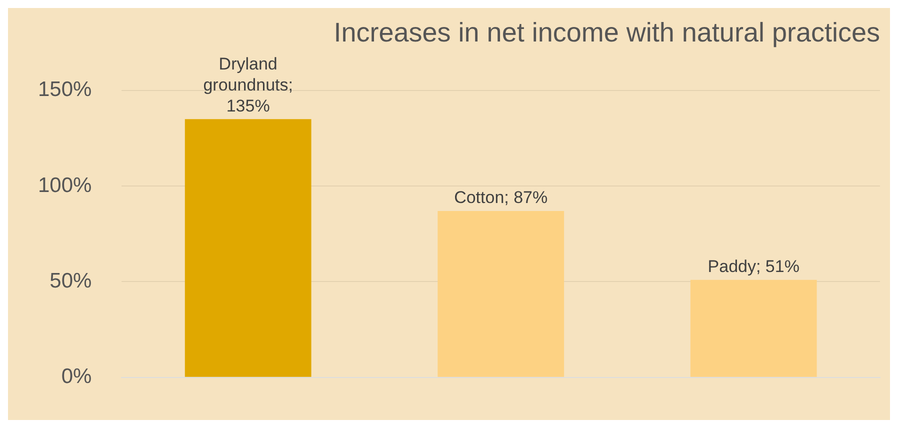  What do you see at coordinates (501, 198) in the screenshot?
I see `data-label: Cotton; 87%` at bounding box center [501, 198].